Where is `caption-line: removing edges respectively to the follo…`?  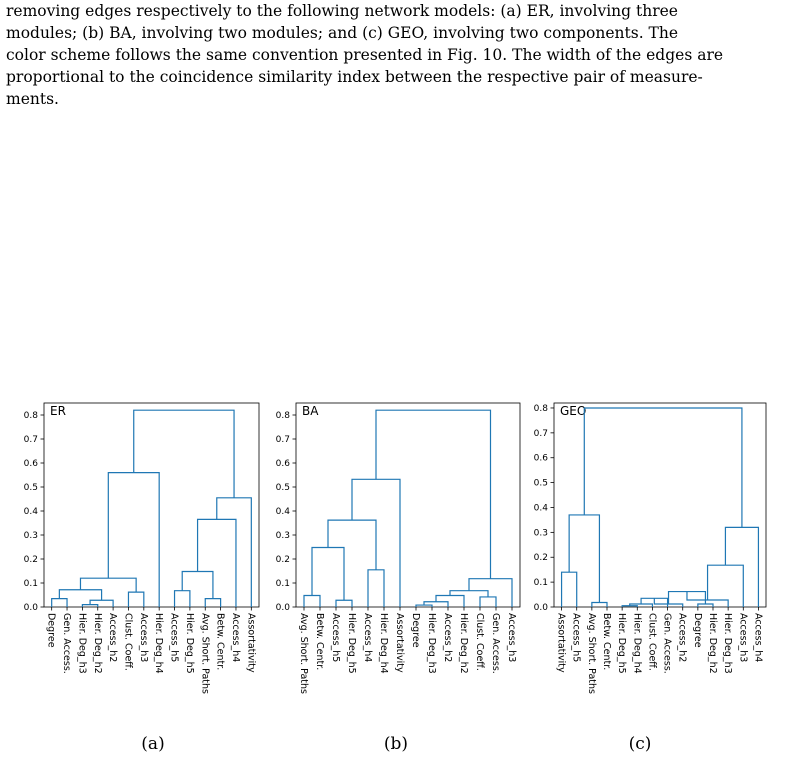 caption-line: removing edges respectively to the follo… is located at coordinates (342, 11).